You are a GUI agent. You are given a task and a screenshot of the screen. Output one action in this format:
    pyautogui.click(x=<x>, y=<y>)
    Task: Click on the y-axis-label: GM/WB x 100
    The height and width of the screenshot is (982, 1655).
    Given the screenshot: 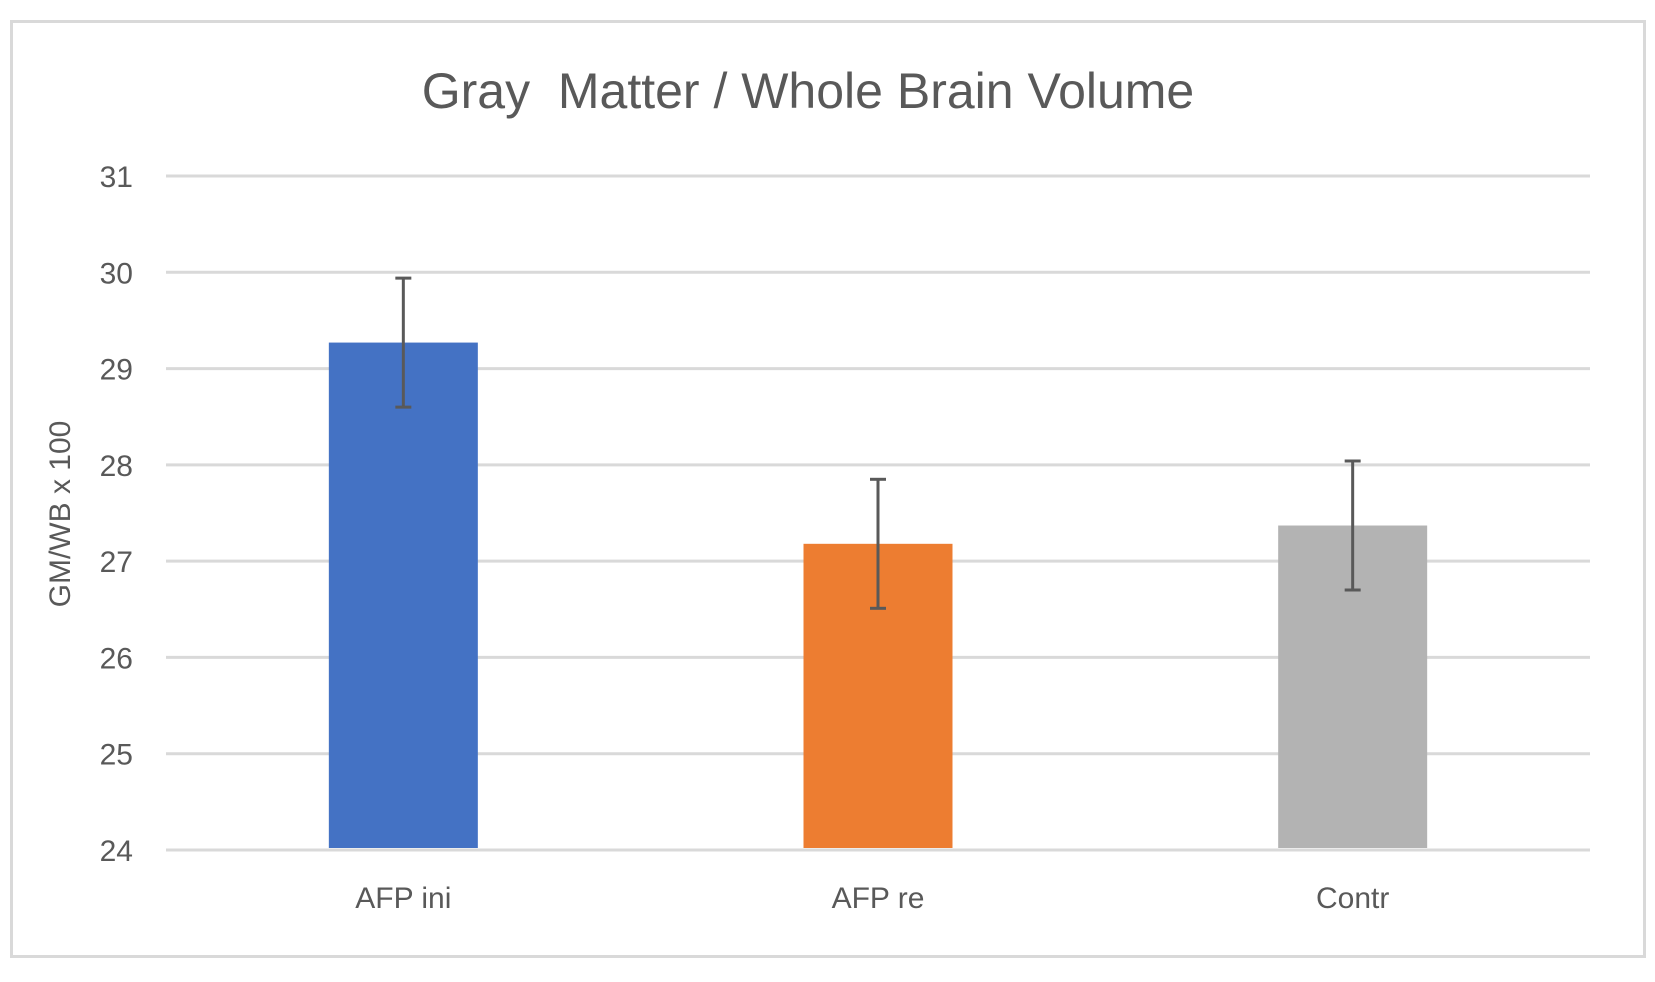 What is the action you would take?
    pyautogui.click(x=60, y=514)
    